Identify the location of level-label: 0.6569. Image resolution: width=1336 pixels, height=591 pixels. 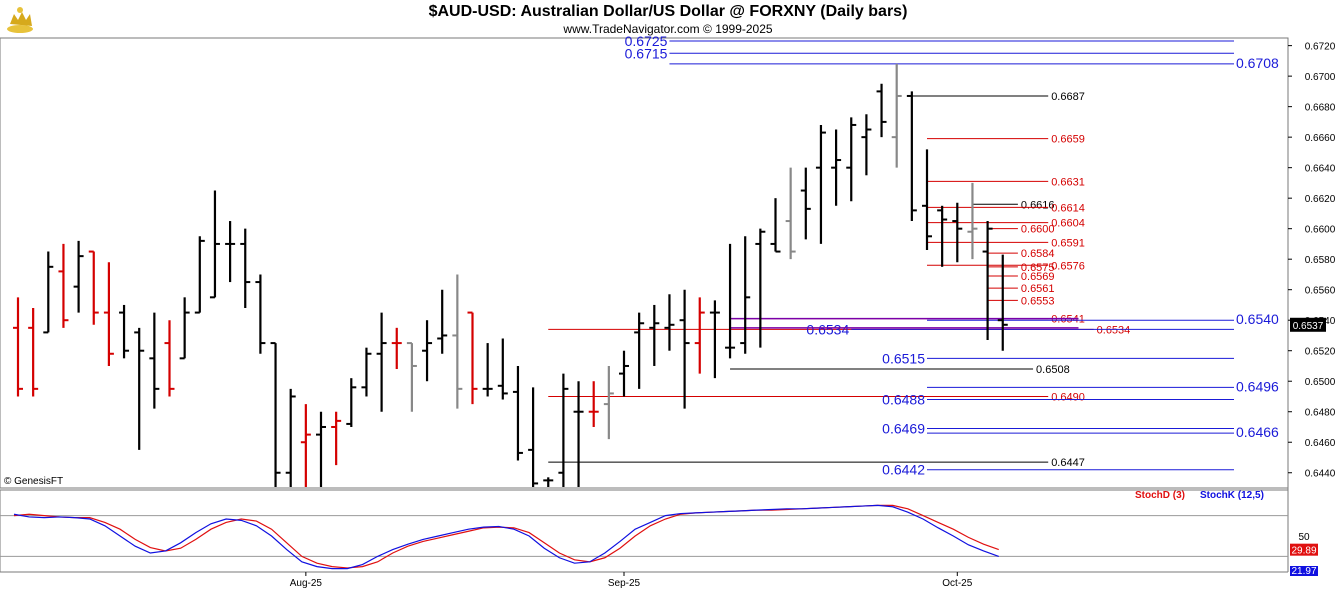
(1038, 277).